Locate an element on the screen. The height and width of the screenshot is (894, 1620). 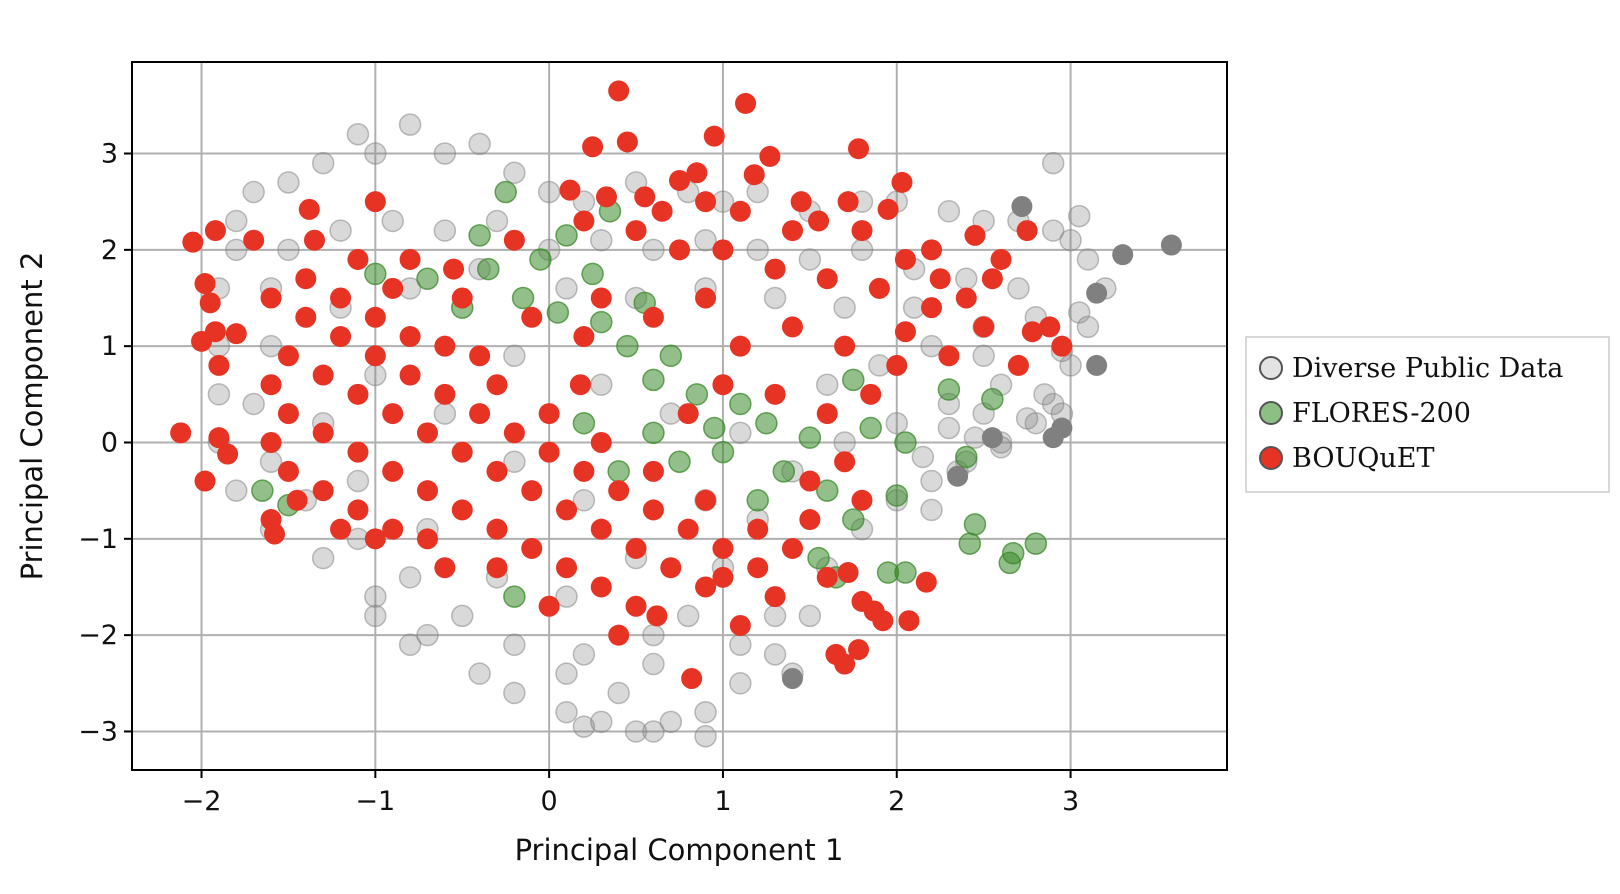
y-tick-label: −2 is located at coordinates (98, 635).